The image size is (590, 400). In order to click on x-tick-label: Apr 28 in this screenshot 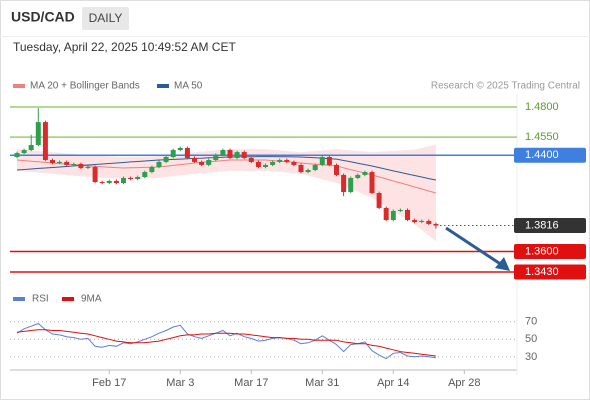, I will do `click(464, 383)`.